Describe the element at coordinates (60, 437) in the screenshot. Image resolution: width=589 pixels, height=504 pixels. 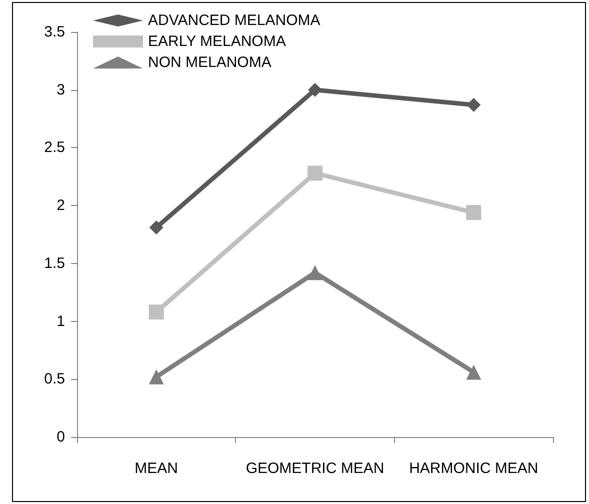
I see `y-tick-label: 0` at that location.